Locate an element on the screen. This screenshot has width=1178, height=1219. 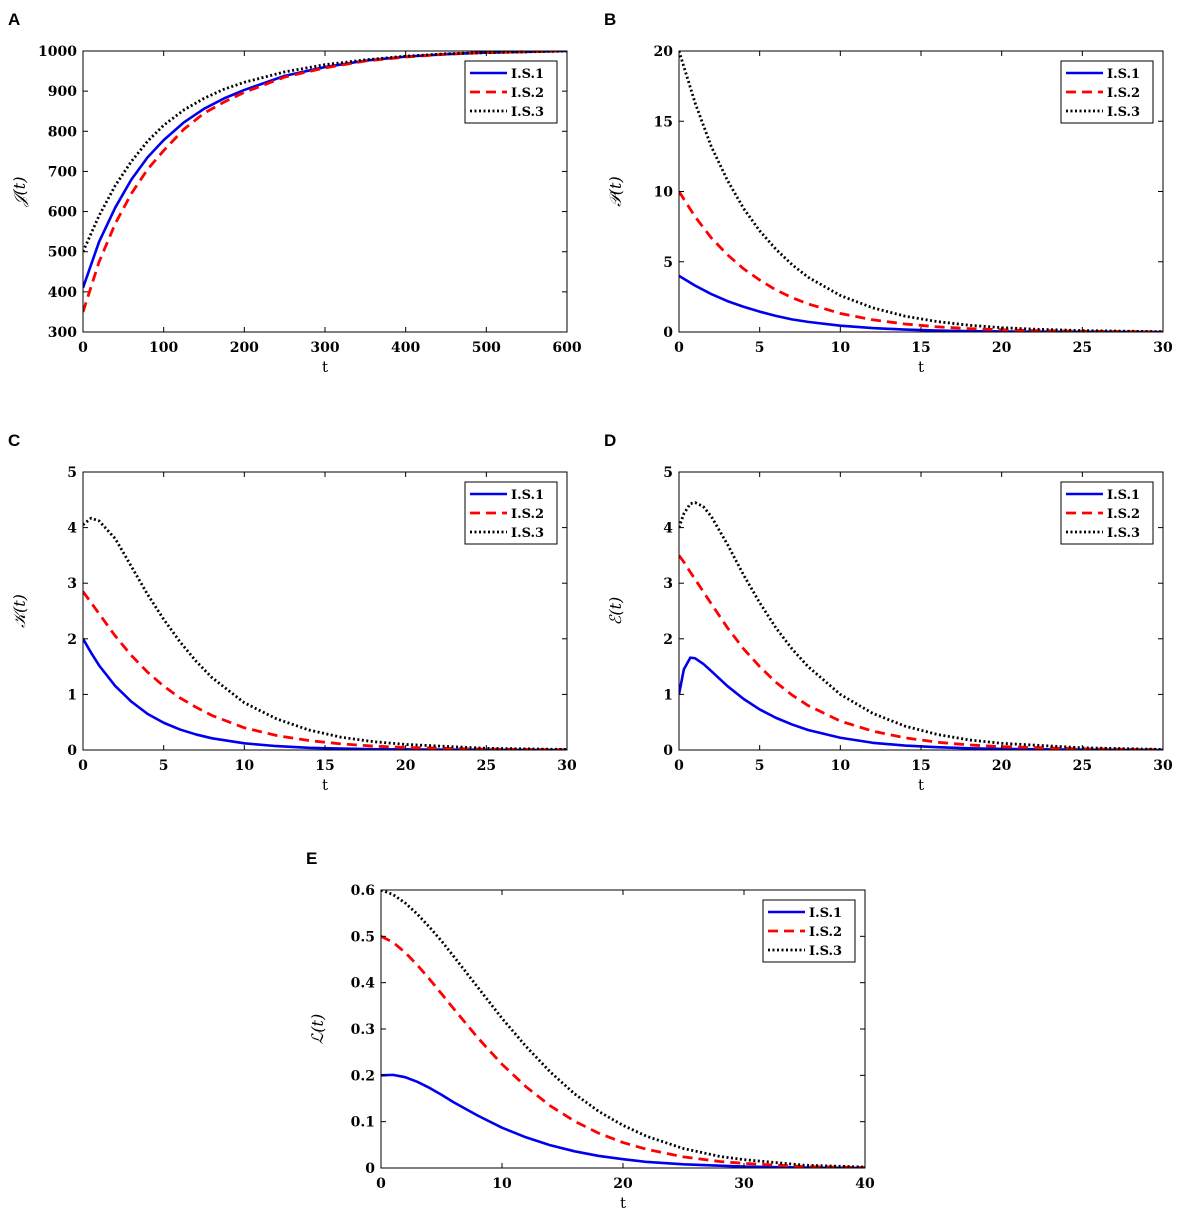
y-tick-label: 15 is located at coordinates (663, 122).